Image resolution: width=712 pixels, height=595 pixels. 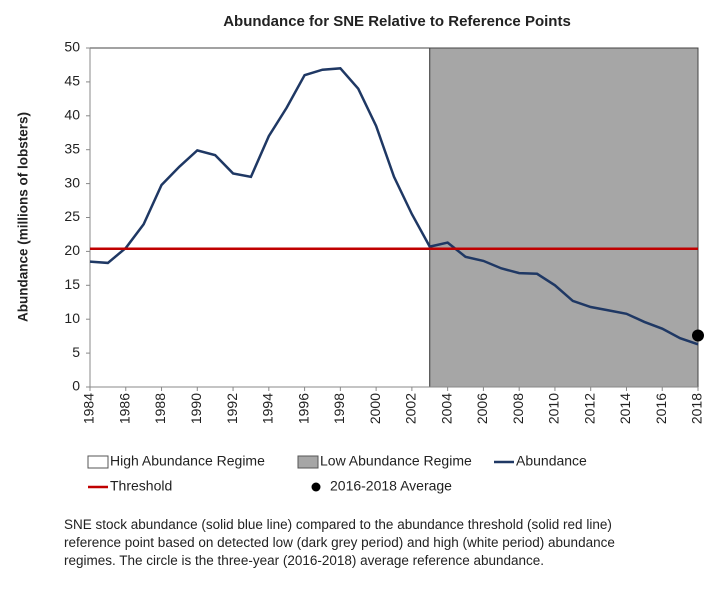 I want to click on x-tick-label: 2002, so click(x=411, y=408).